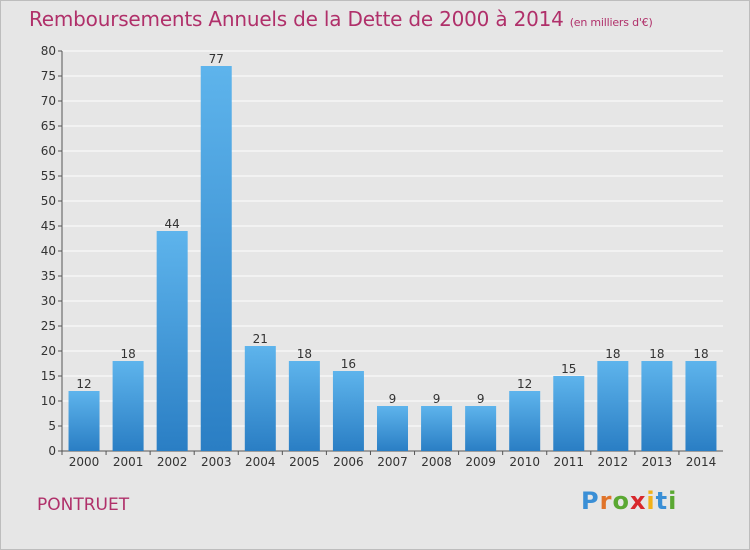 The width and height of the screenshot is (750, 550). Describe the element at coordinates (52, 451) in the screenshot. I see `y-tick-label: 0` at that location.